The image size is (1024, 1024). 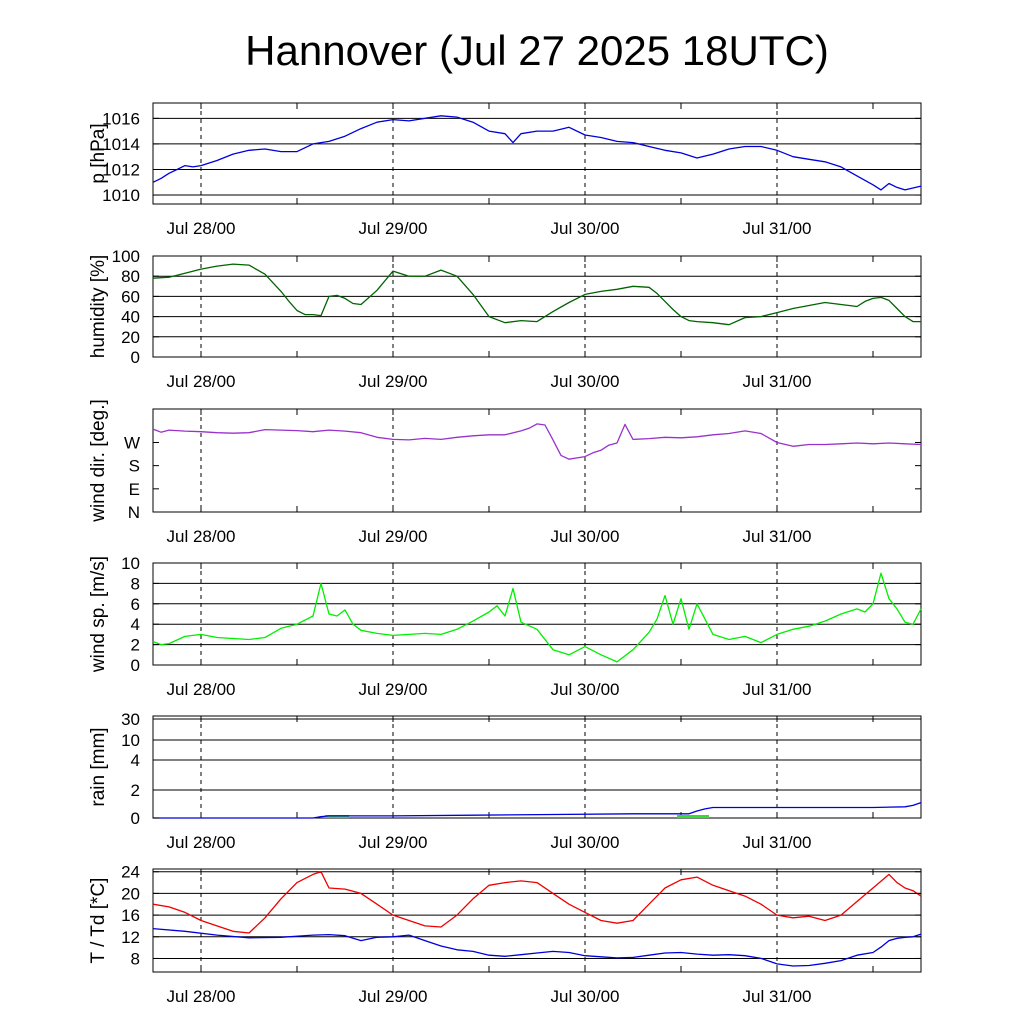 I want to click on y-tick-label: 1010, so click(x=121, y=195).